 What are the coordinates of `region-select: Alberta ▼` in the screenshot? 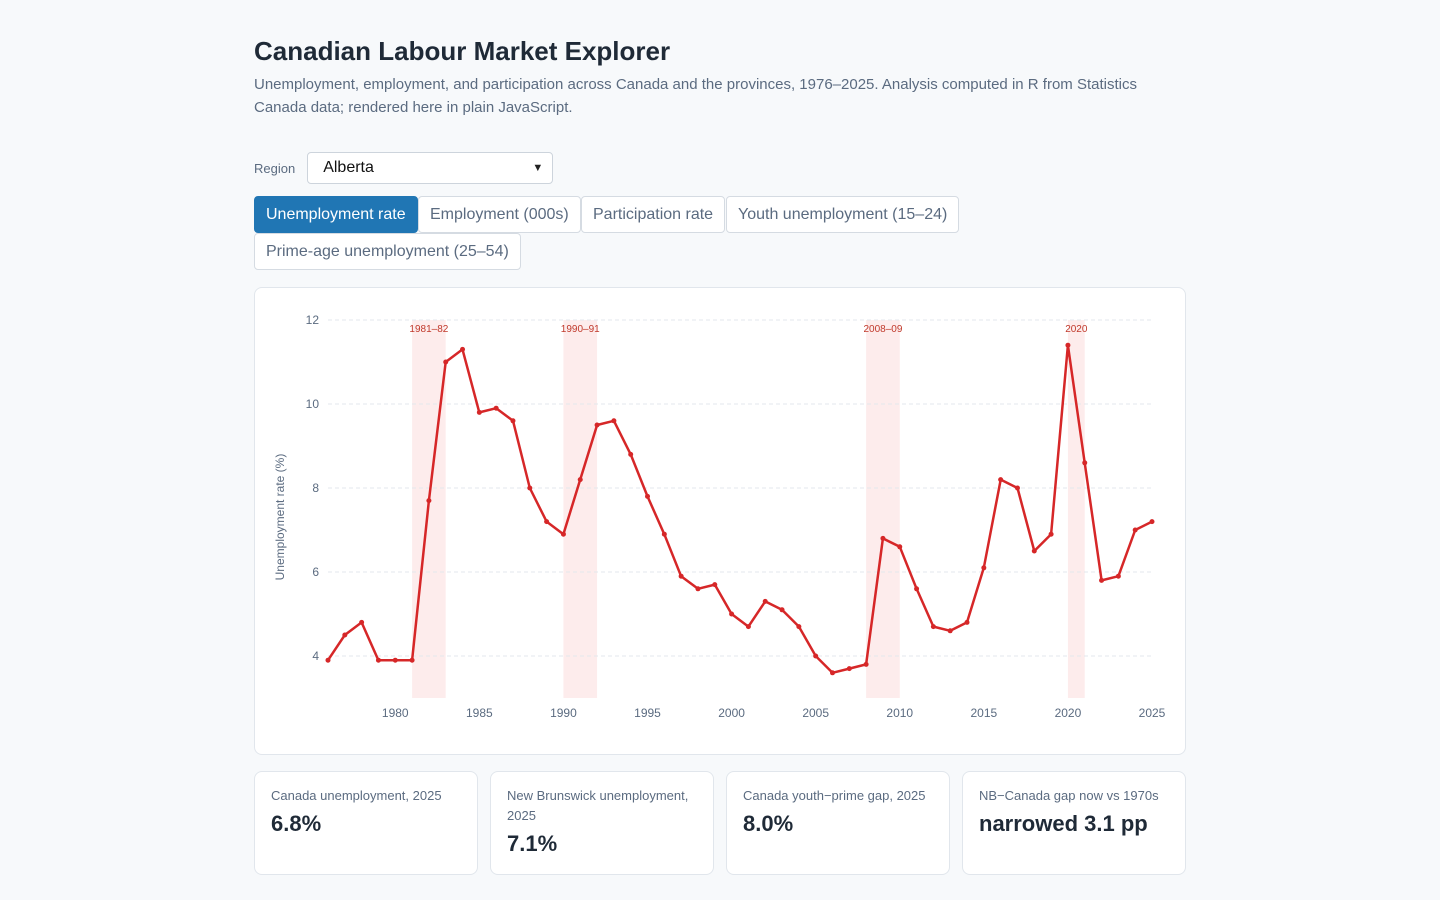 It's located at (430, 168).